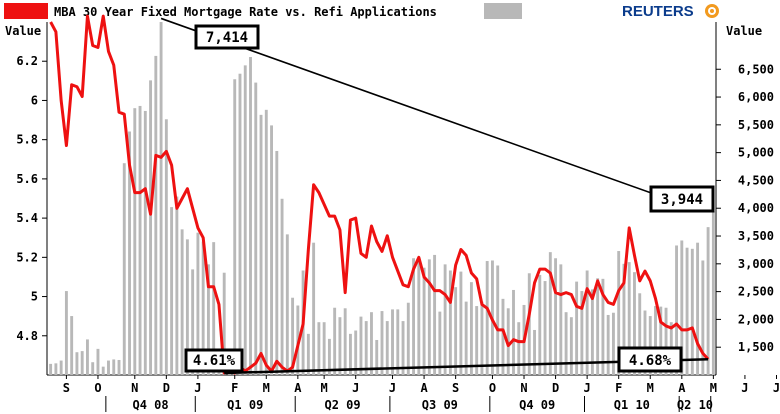 Image resolution: width=780 pixels, height=414 pixels. What do you see at coordinates (34, 297) in the screenshot?
I see `left-tick-label: 5` at bounding box center [34, 297].